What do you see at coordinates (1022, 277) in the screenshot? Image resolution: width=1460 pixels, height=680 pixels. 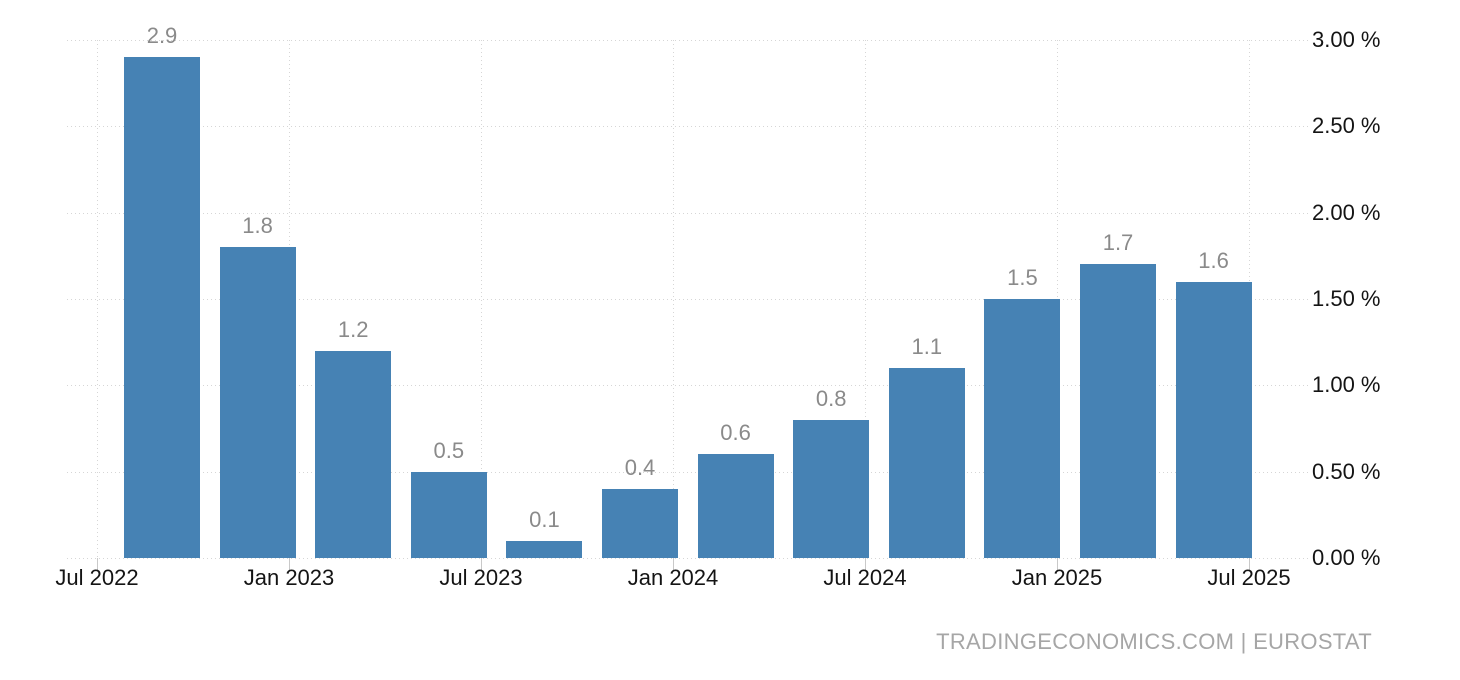 I see `bar-value-label: 1.5` at bounding box center [1022, 277].